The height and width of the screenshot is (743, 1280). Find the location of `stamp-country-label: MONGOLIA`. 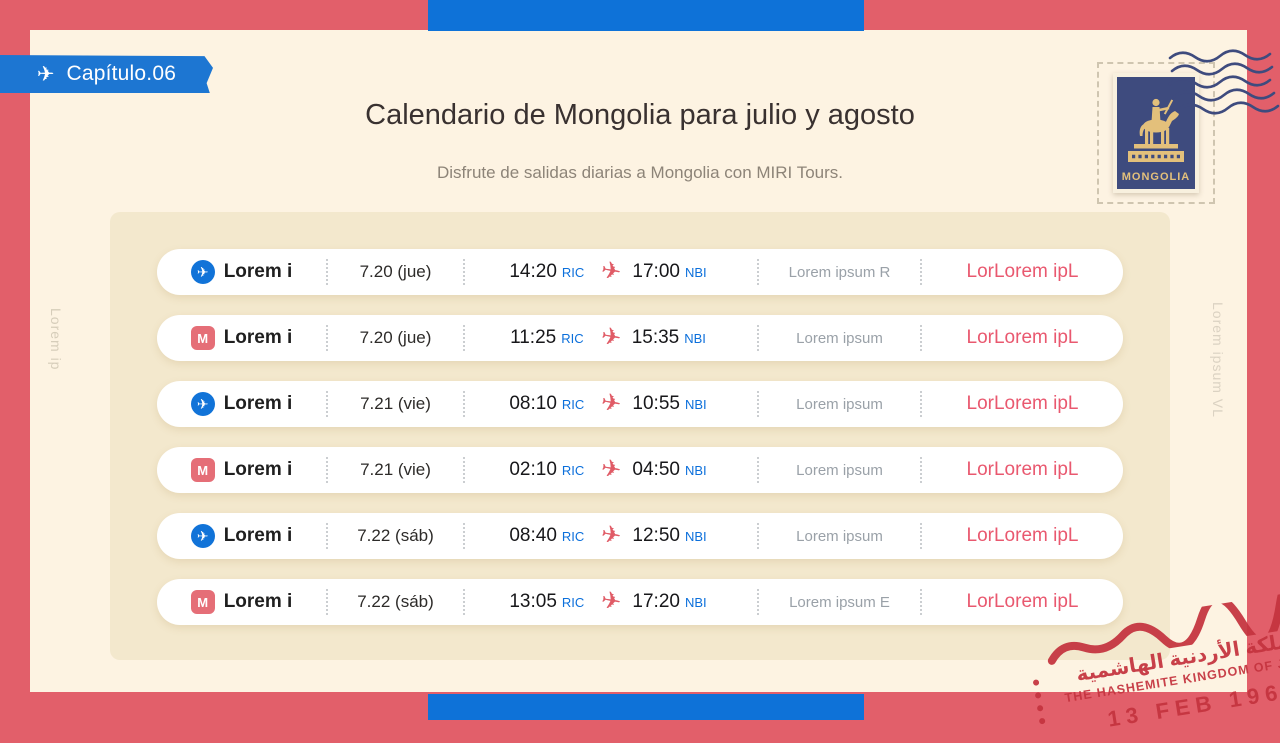

stamp-country-label: MONGOLIA is located at coordinates (1156, 177).